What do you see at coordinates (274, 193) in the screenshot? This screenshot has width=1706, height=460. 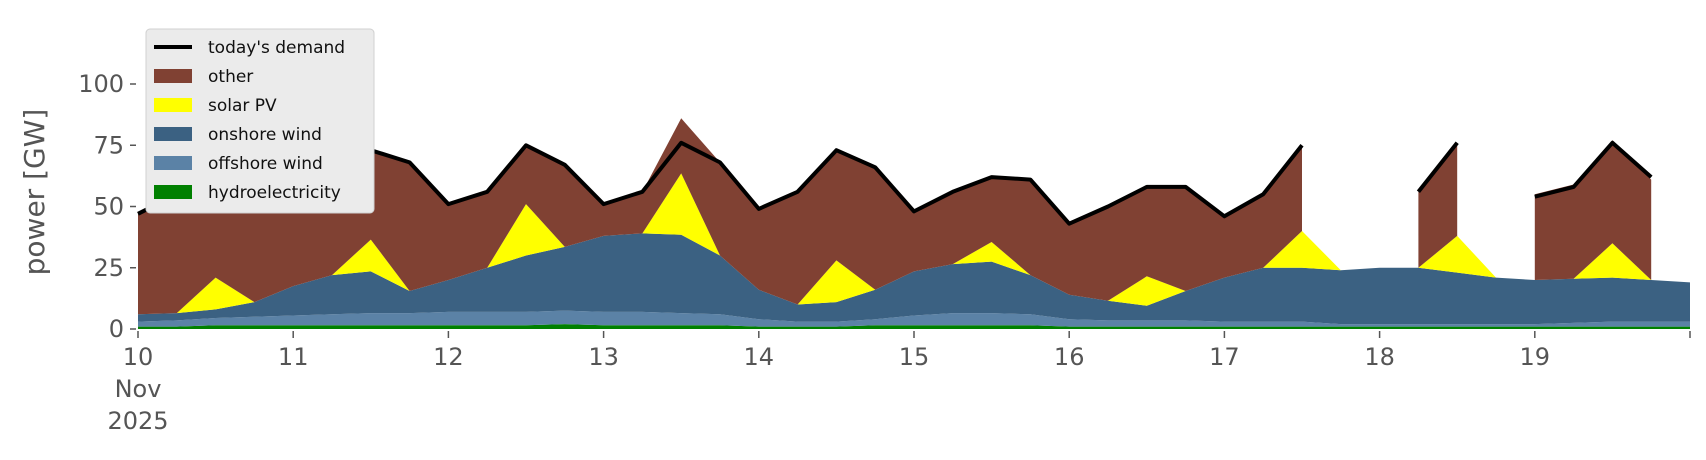 I see `legend-label: hydroelectricity` at bounding box center [274, 193].